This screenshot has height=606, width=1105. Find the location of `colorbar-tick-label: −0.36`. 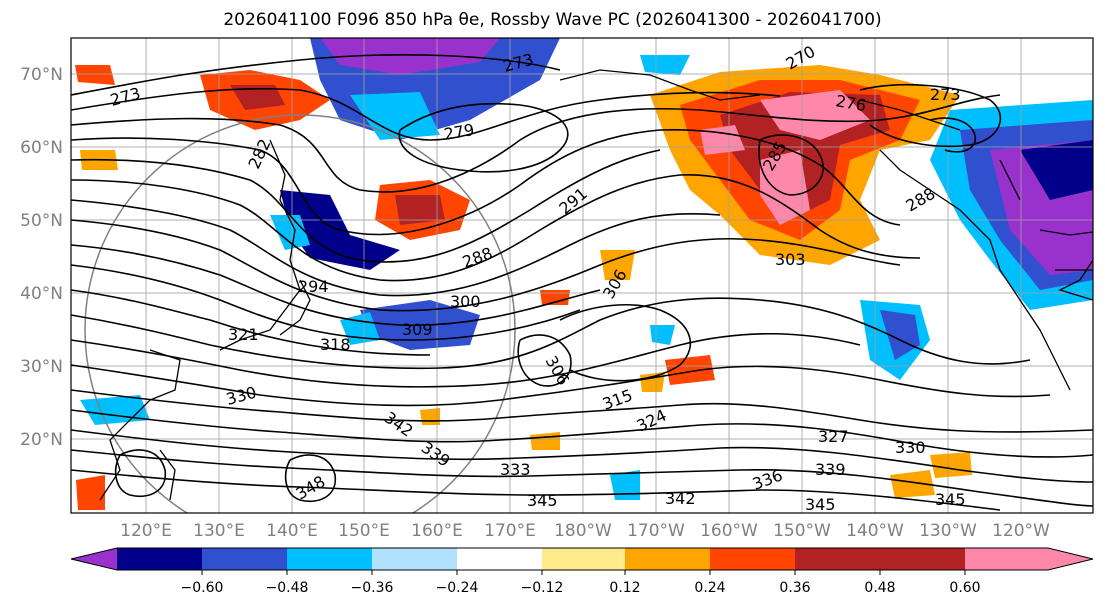

colorbar-tick-label: −0.36 is located at coordinates (372, 588).